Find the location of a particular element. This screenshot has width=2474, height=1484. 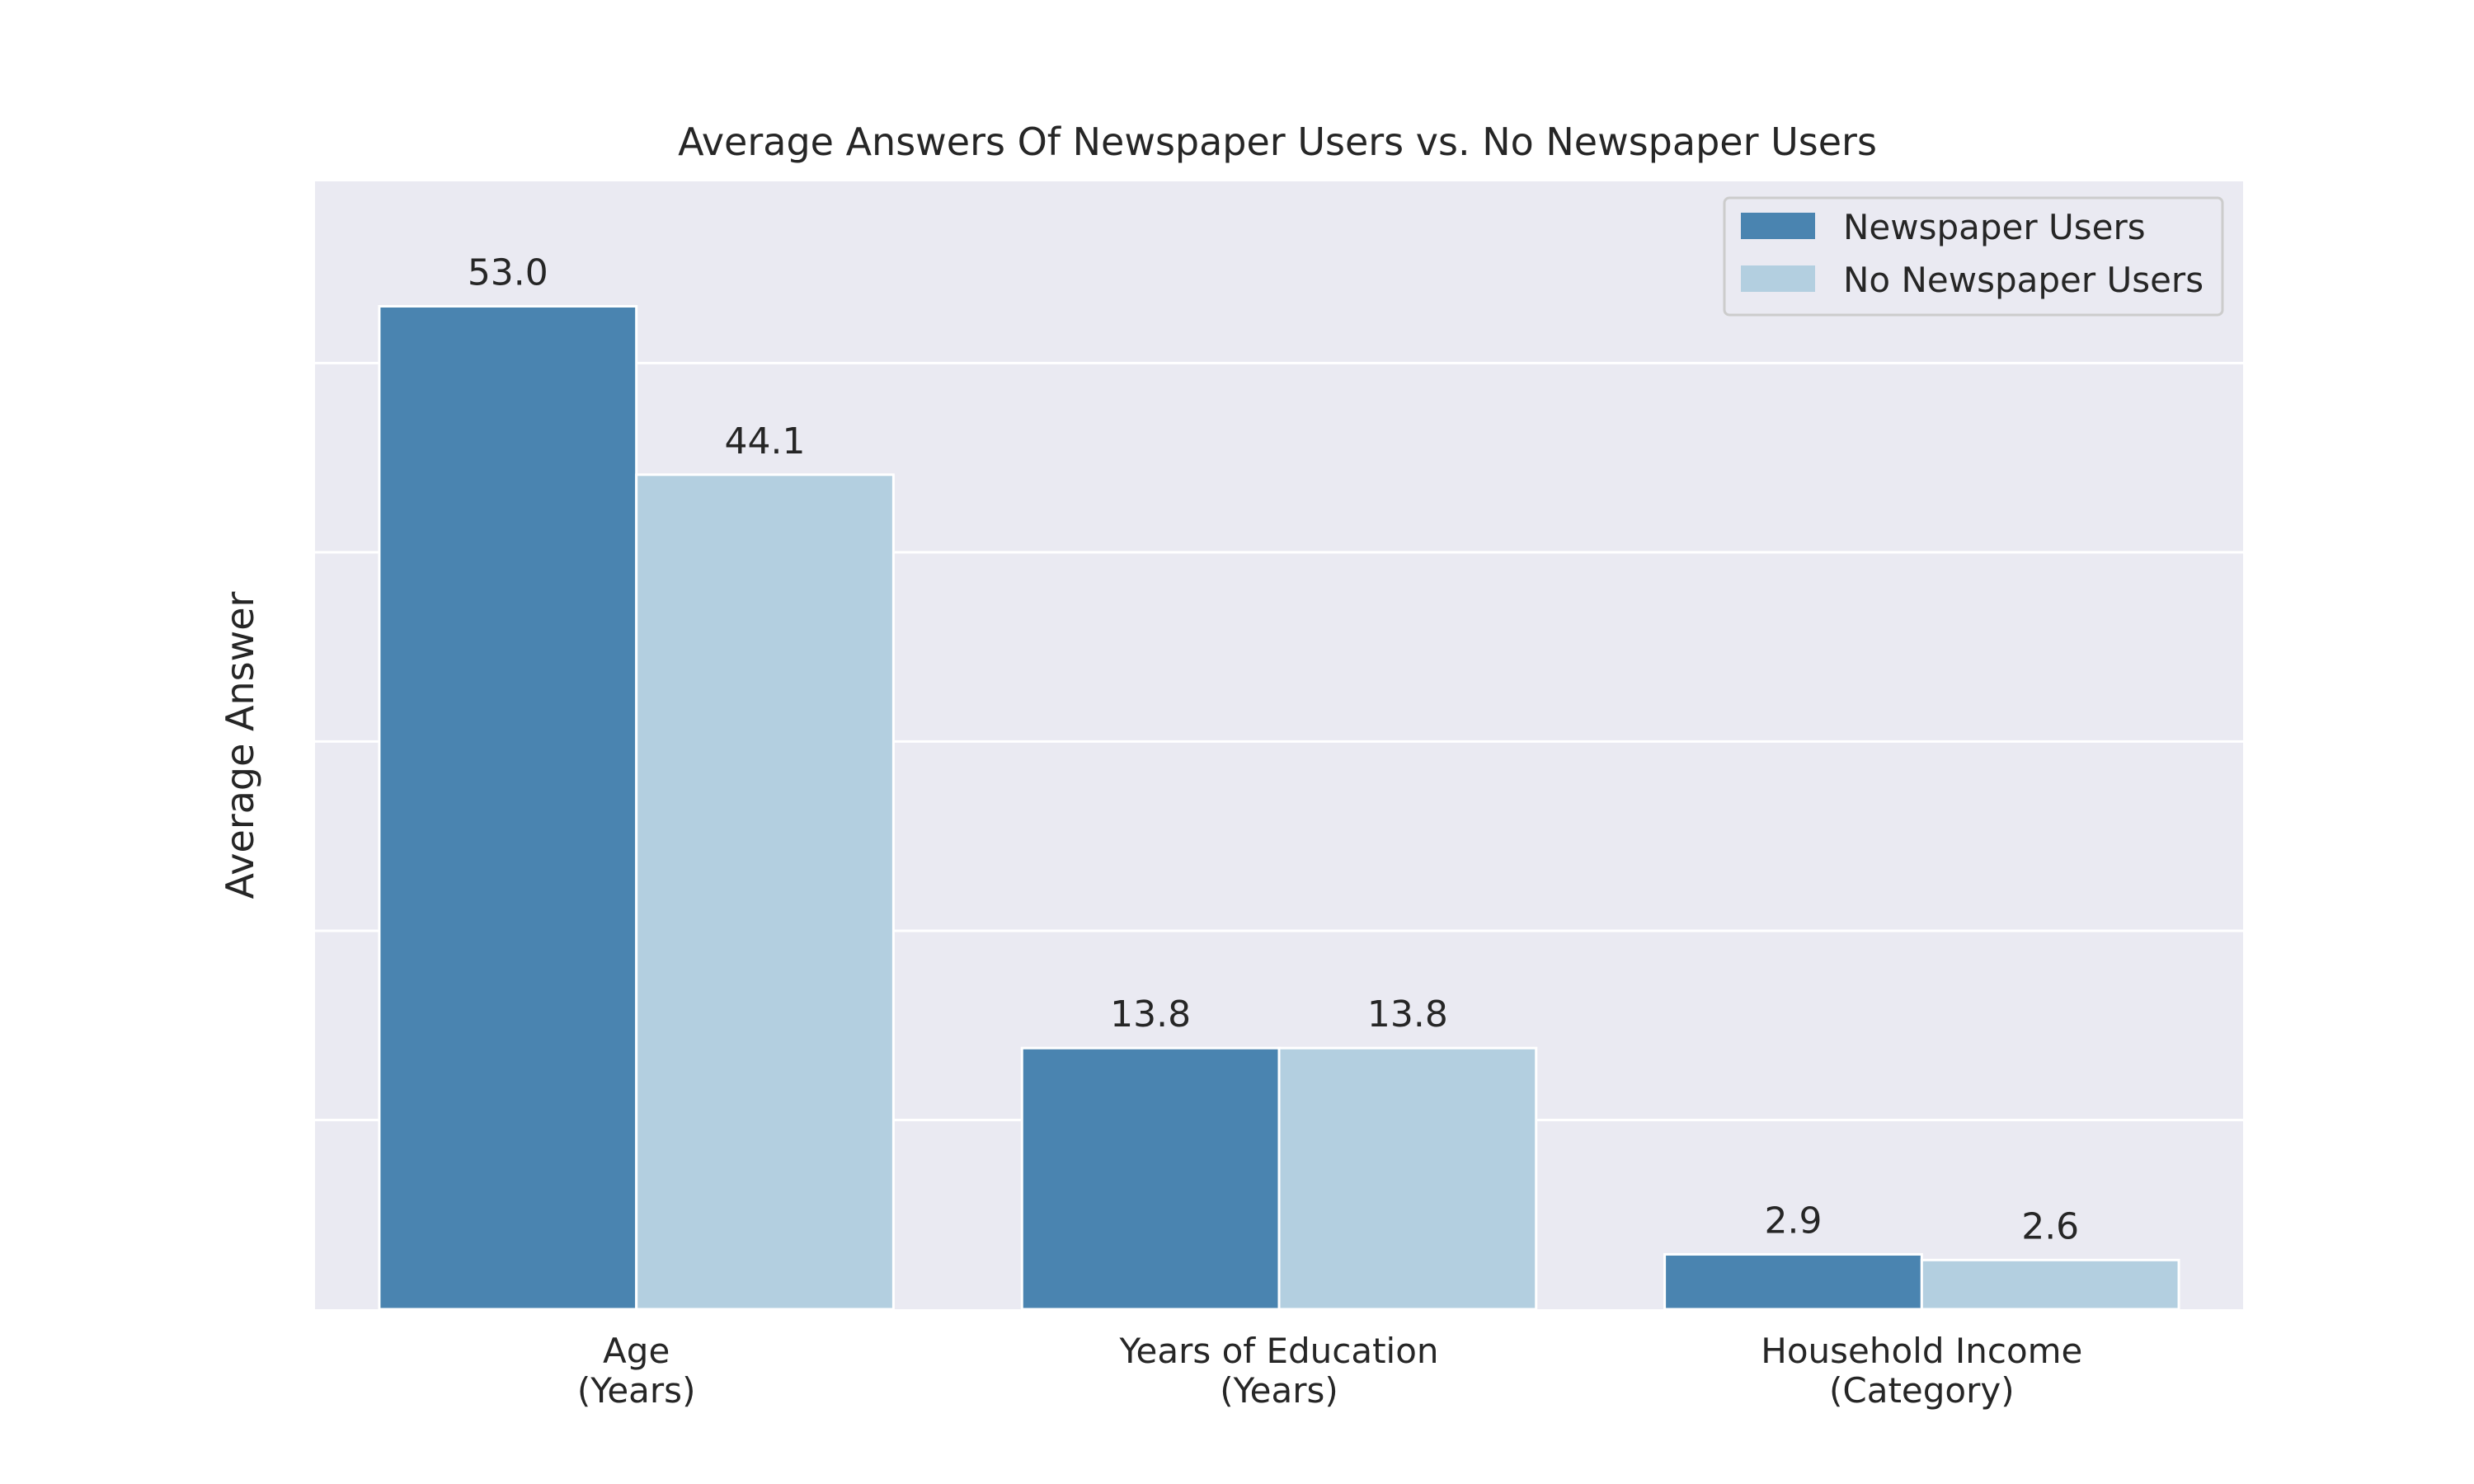

x-tick-label: (Category) is located at coordinates (1922, 1390).